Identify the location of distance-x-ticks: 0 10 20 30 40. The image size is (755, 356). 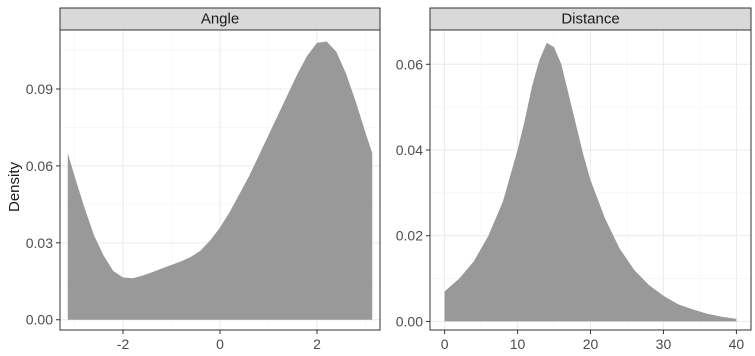
(593, 341).